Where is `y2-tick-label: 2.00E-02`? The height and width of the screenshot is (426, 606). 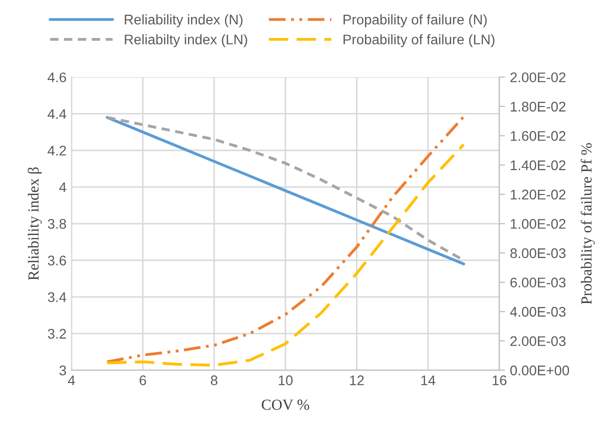
y2-tick-label: 2.00E-02 is located at coordinates (538, 77).